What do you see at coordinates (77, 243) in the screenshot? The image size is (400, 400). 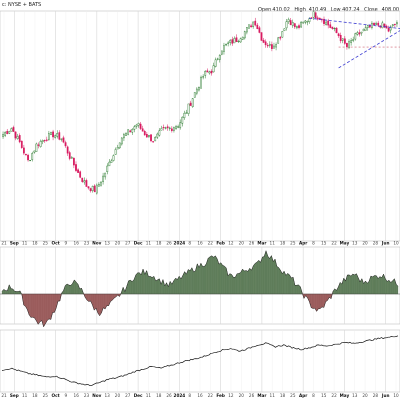 I see `x-tick-label: 16` at bounding box center [77, 243].